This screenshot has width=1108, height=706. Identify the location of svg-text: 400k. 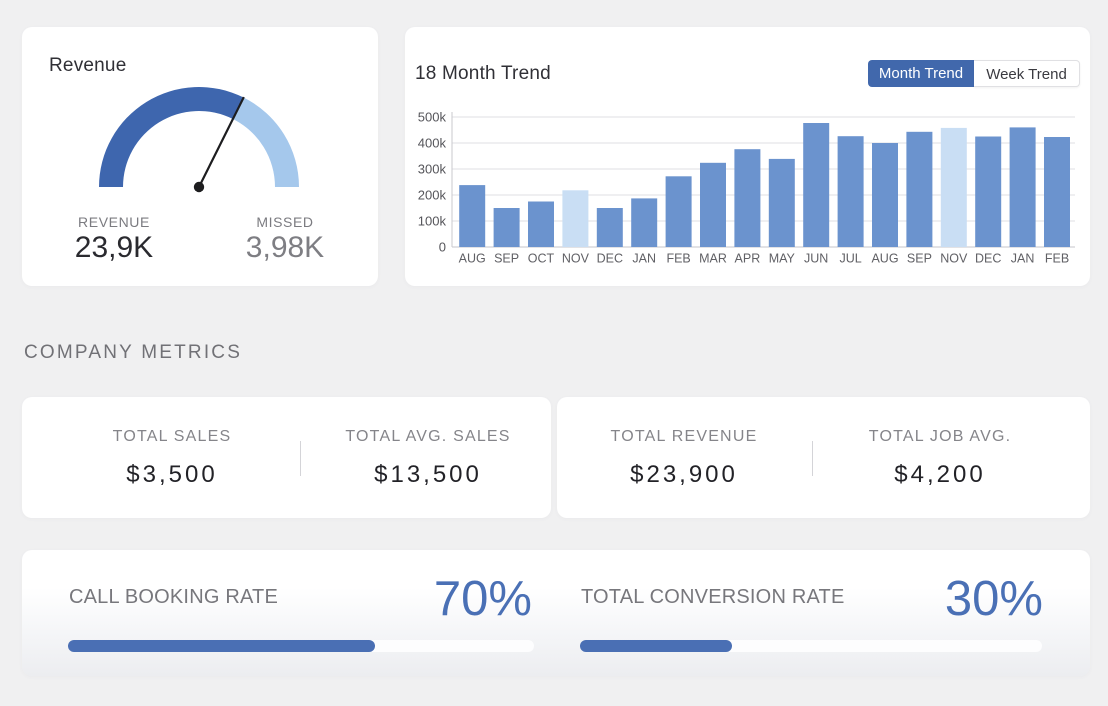
(432, 143).